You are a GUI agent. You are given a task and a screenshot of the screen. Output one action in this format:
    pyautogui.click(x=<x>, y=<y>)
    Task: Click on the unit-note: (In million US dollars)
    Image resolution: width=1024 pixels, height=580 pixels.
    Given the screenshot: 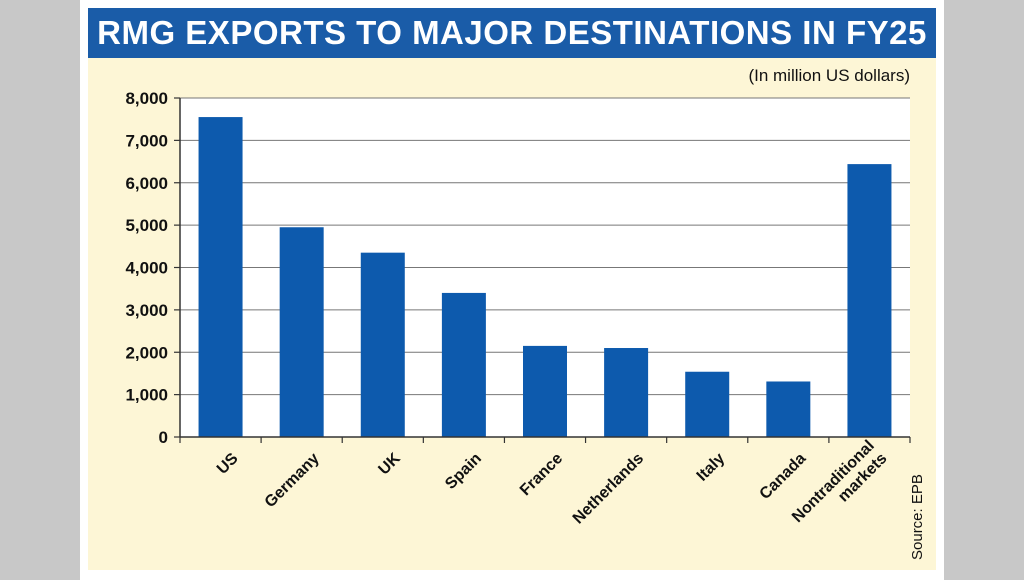 What is the action you would take?
    pyautogui.click(x=829, y=75)
    